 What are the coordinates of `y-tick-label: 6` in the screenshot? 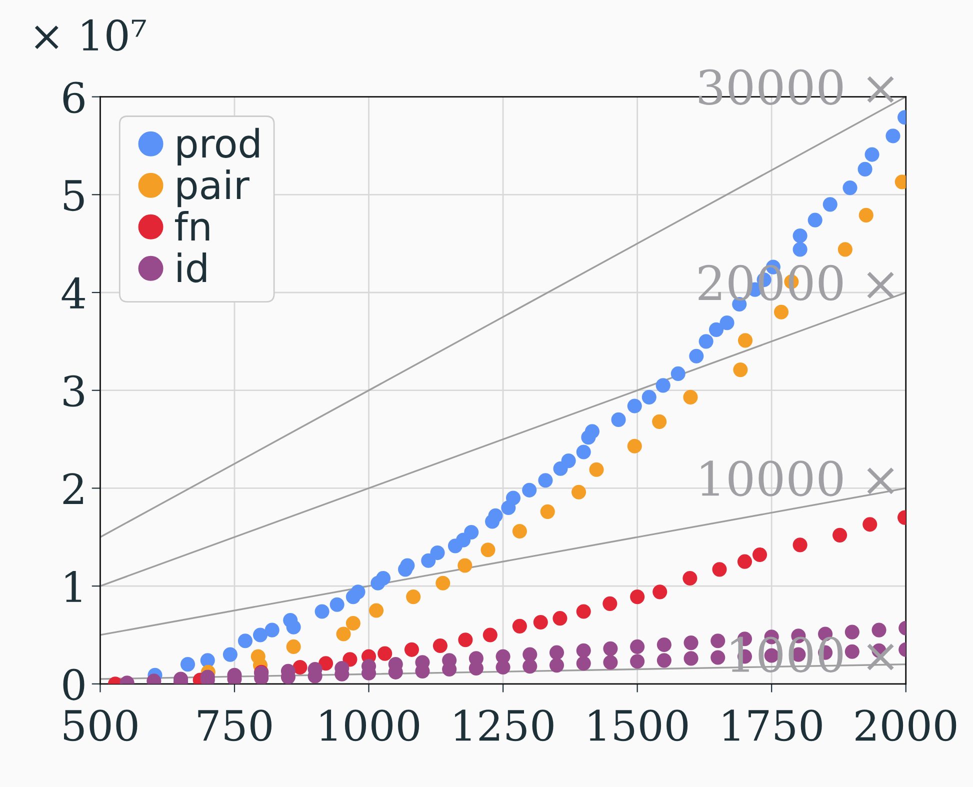 It's located at (73, 98).